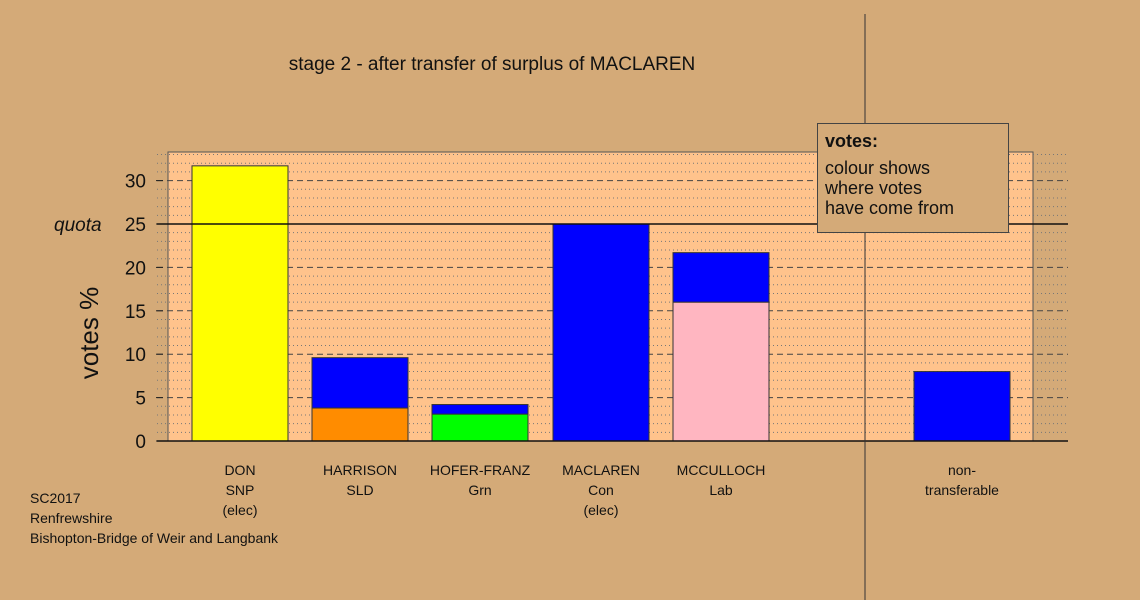  I want to click on candidate-label-line: SLD, so click(360, 490).